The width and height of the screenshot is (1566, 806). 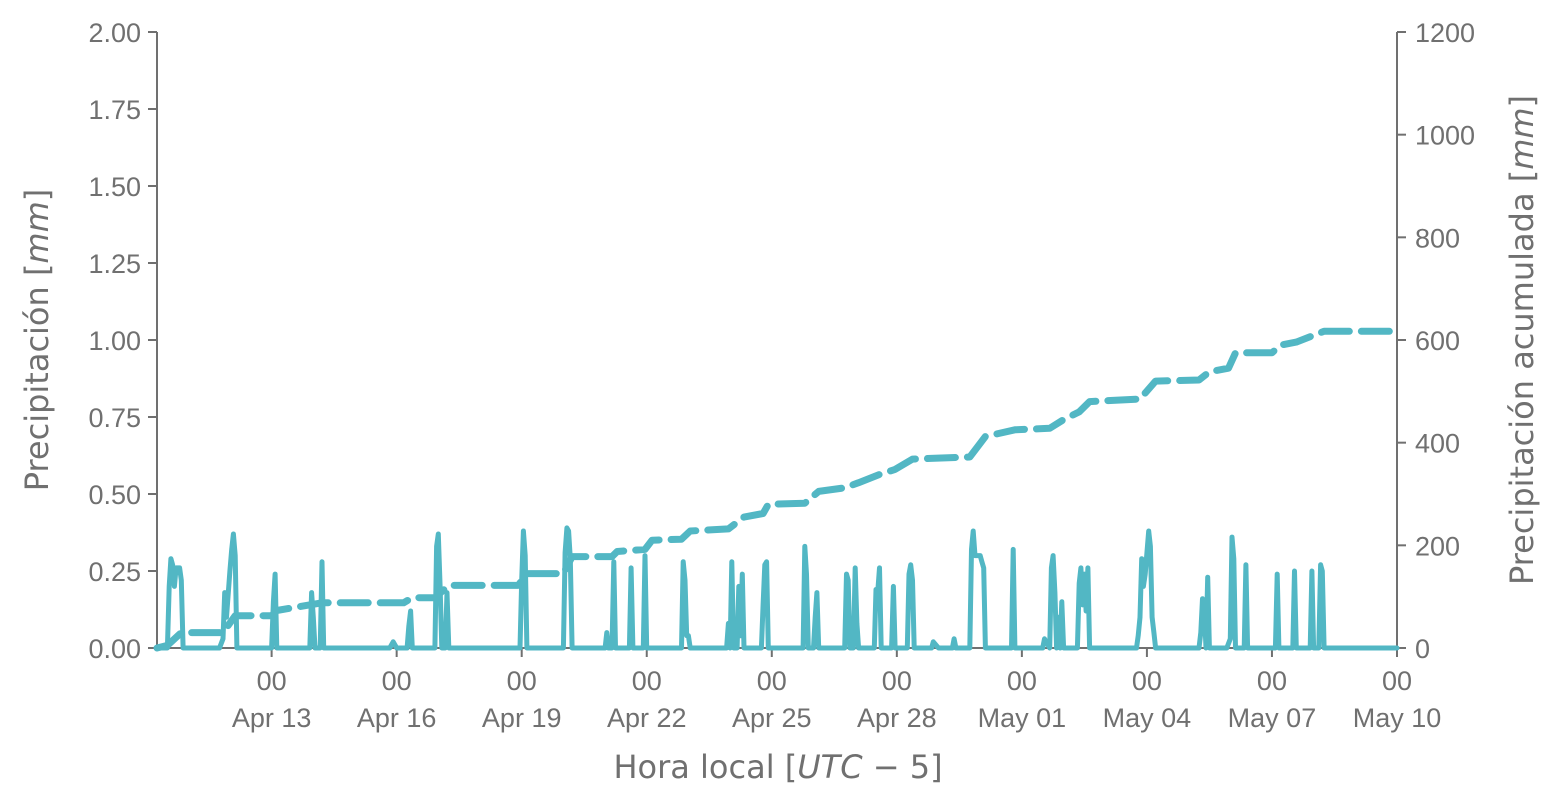 I want to click on right-y-tick-label: 1200, so click(x=1445, y=33).